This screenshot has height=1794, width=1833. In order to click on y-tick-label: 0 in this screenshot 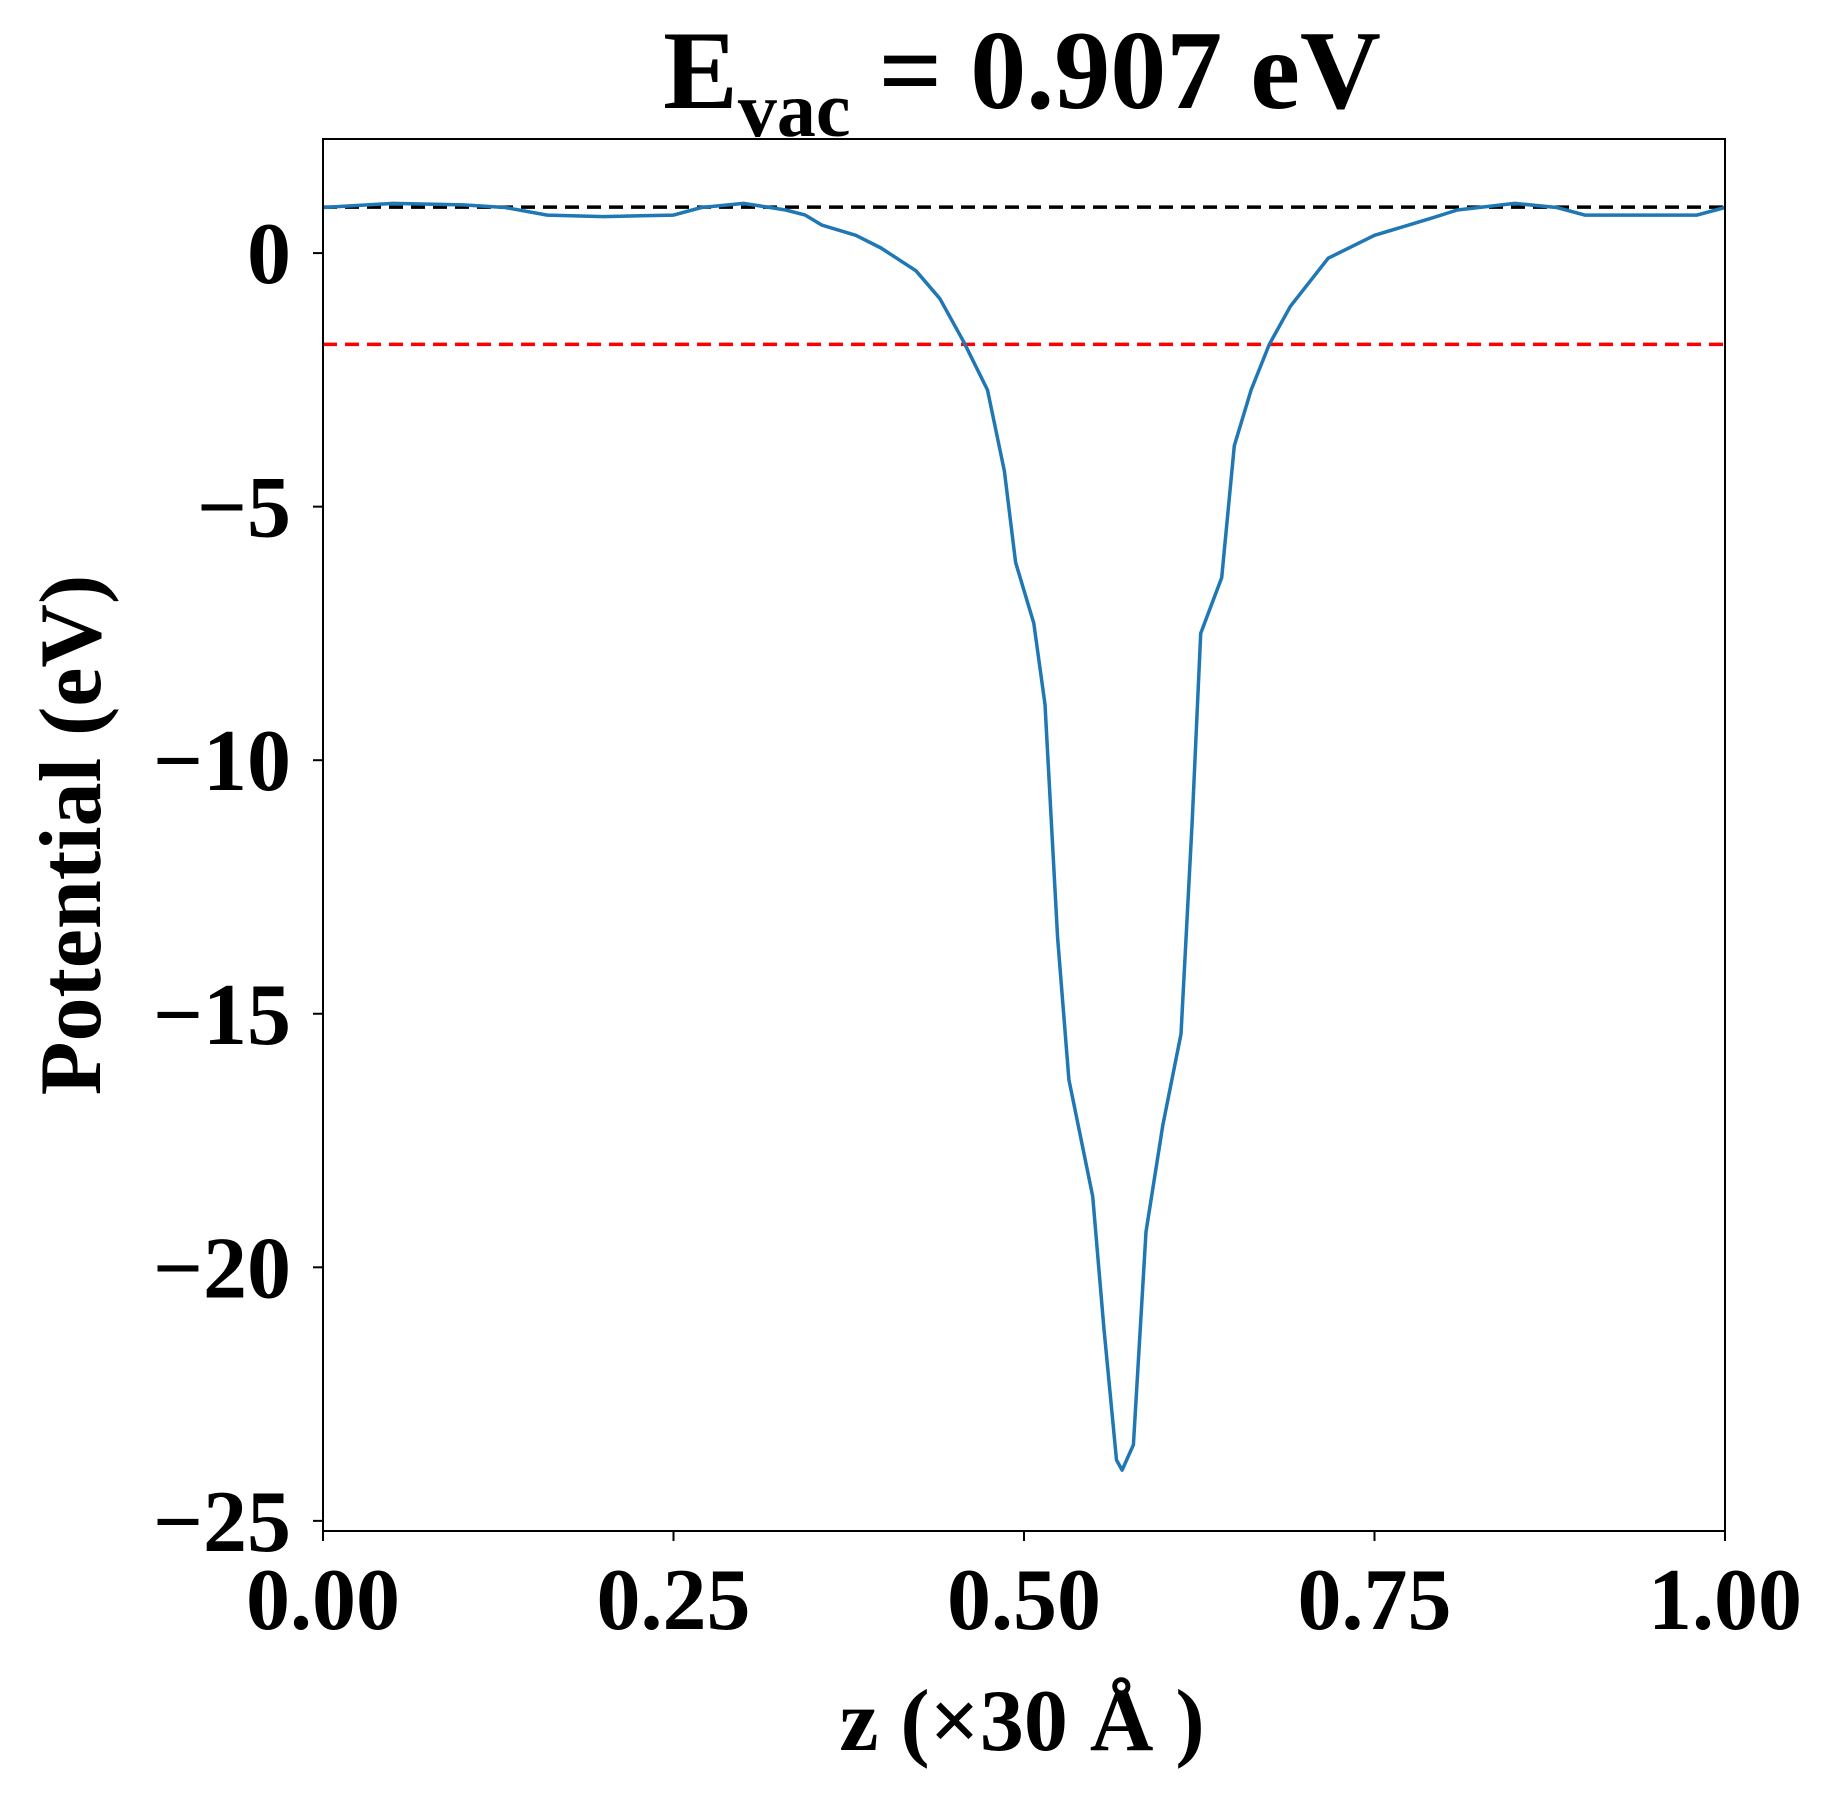, I will do `click(269, 254)`.